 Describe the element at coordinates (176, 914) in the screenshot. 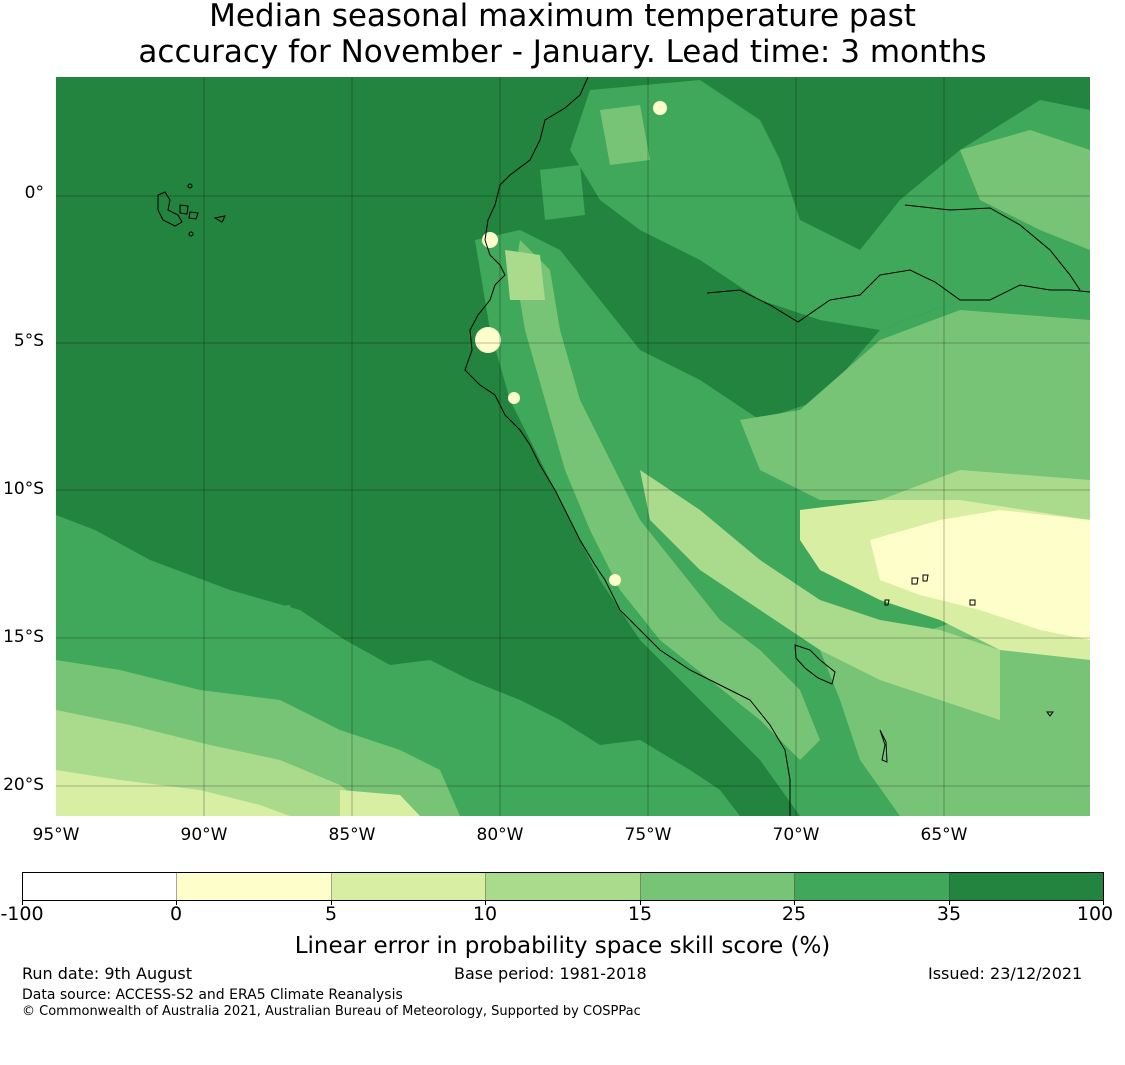

I see `colorbar-tick-label: 0` at that location.